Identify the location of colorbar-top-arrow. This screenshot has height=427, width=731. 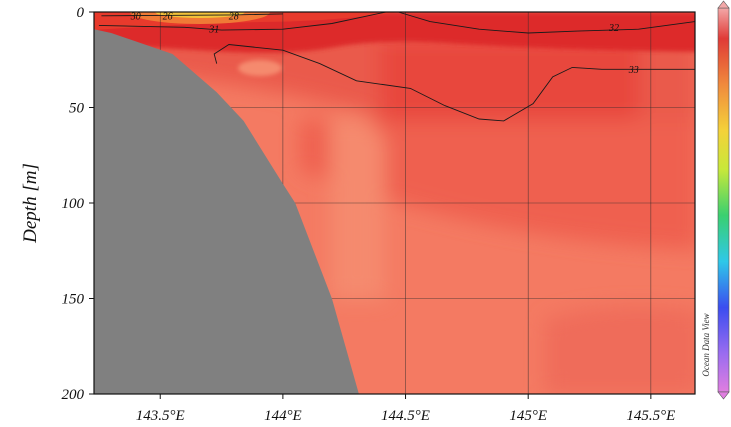
(723, 4).